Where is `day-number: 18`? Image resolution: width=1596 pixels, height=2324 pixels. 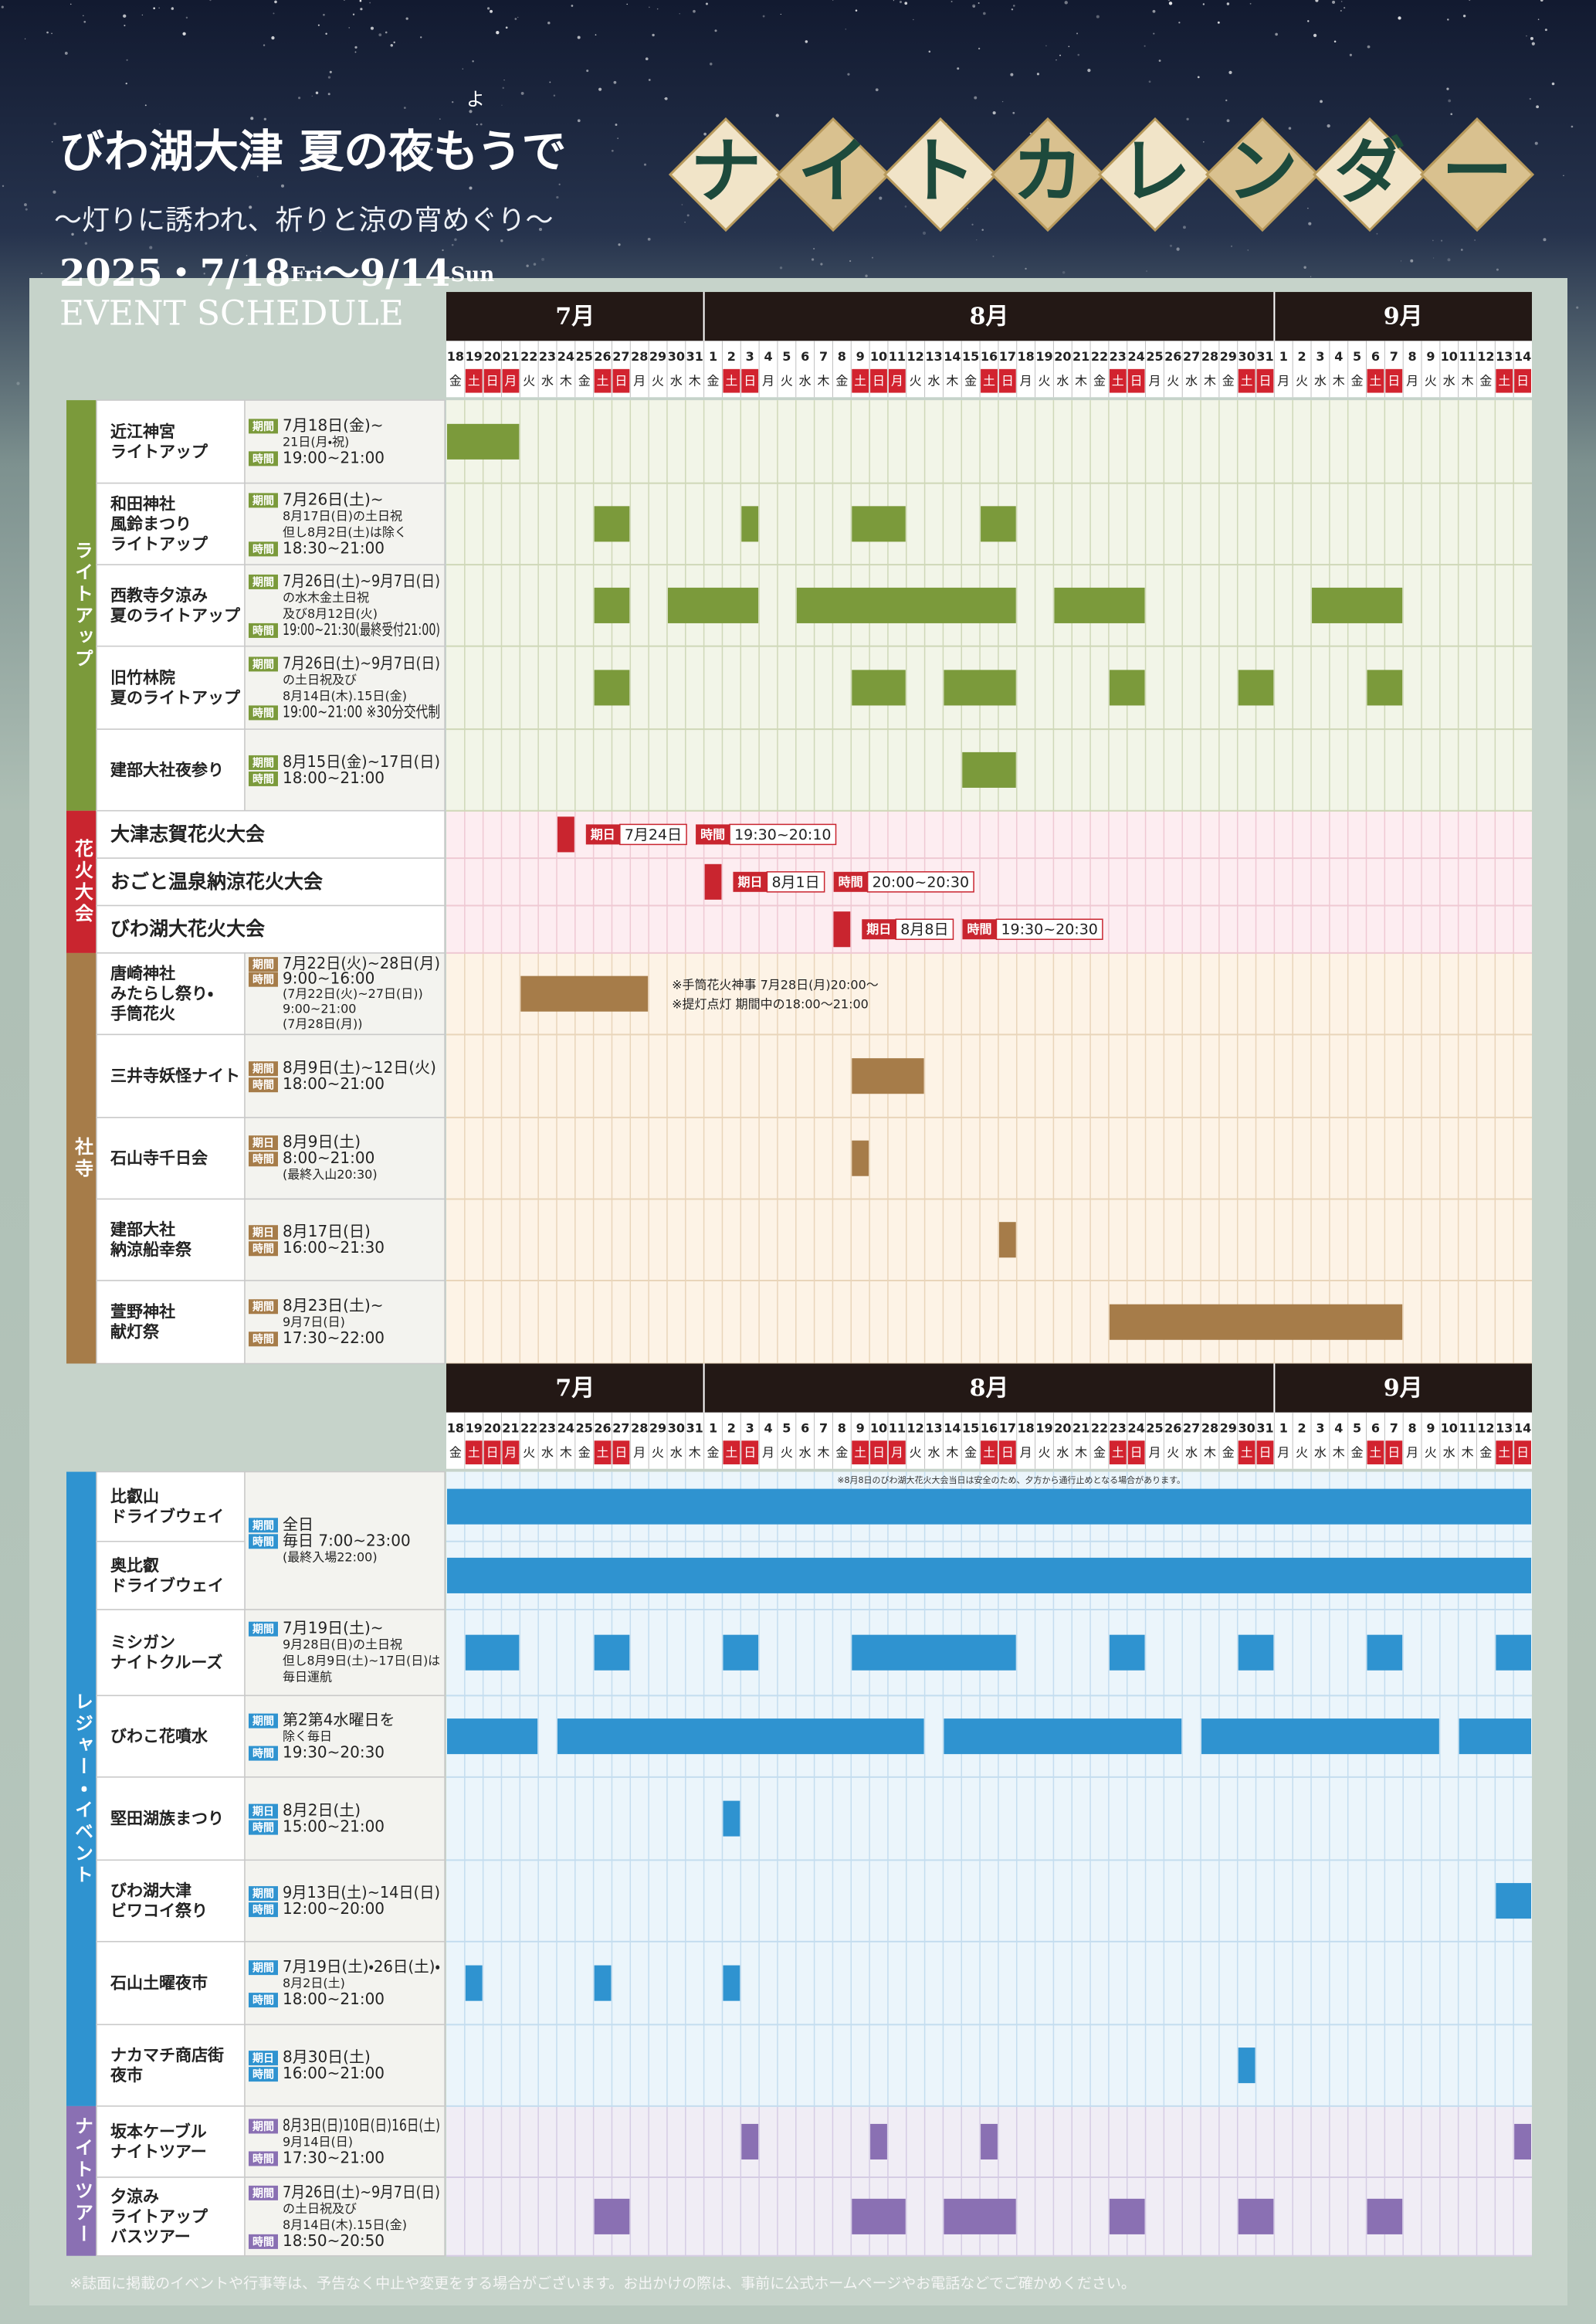
day-number: 18 is located at coordinates (1026, 1427).